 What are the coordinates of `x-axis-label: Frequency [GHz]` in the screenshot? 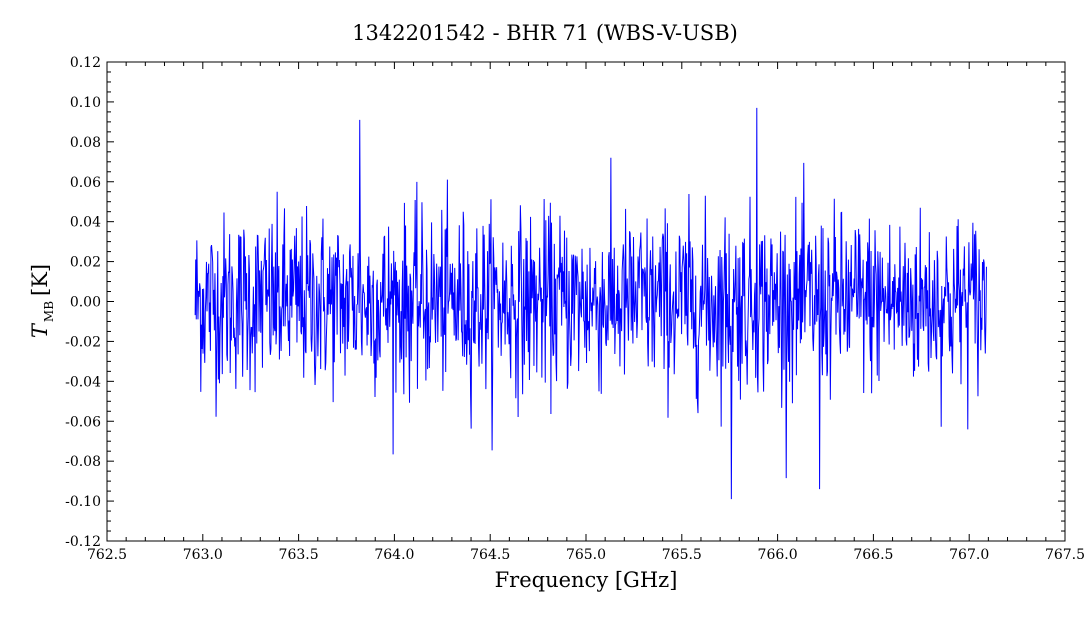 It's located at (586, 580).